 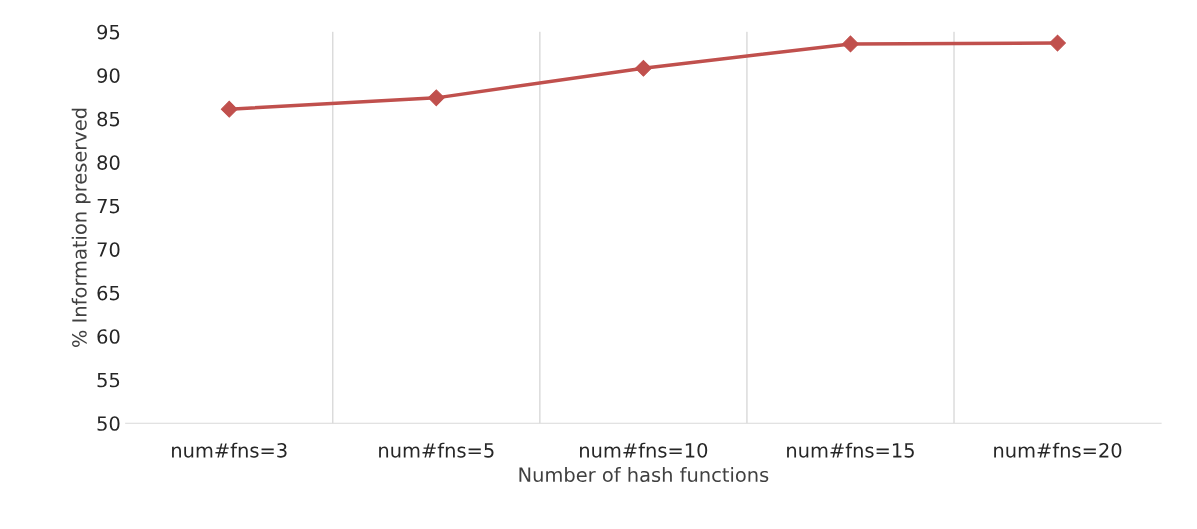 What do you see at coordinates (108, 336) in the screenshot?
I see `y-tick-label: 60` at bounding box center [108, 336].